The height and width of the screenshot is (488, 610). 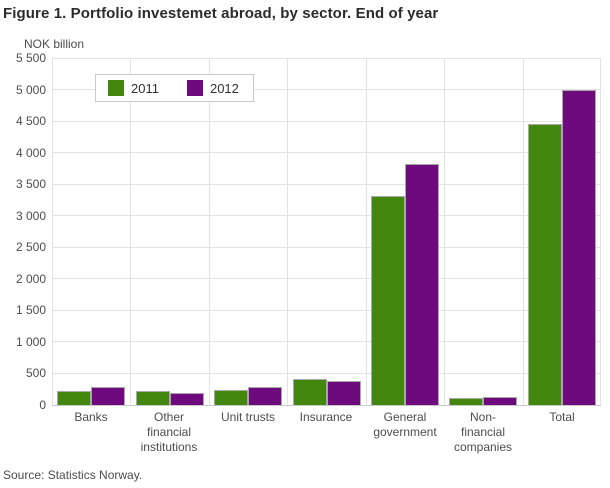 What do you see at coordinates (388, 300) in the screenshot?
I see `bar-2011-general-government` at bounding box center [388, 300].